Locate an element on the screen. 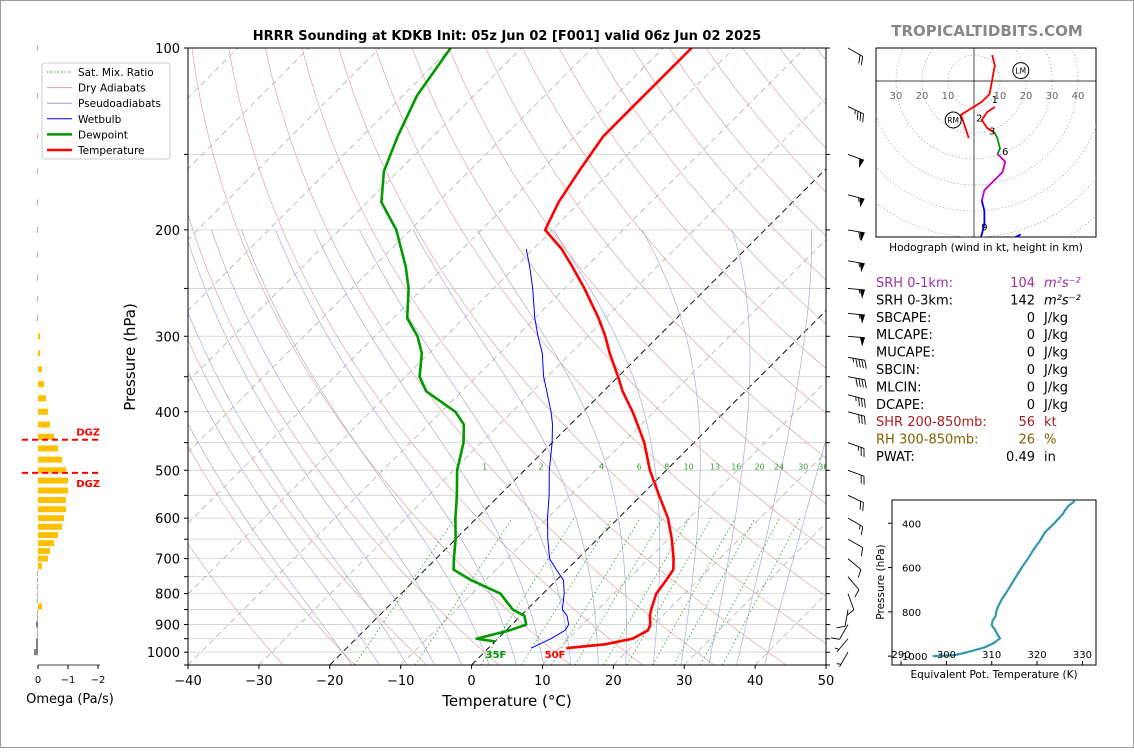 The width and height of the screenshot is (1134, 752). x-tick-label: −40 is located at coordinates (187, 681).